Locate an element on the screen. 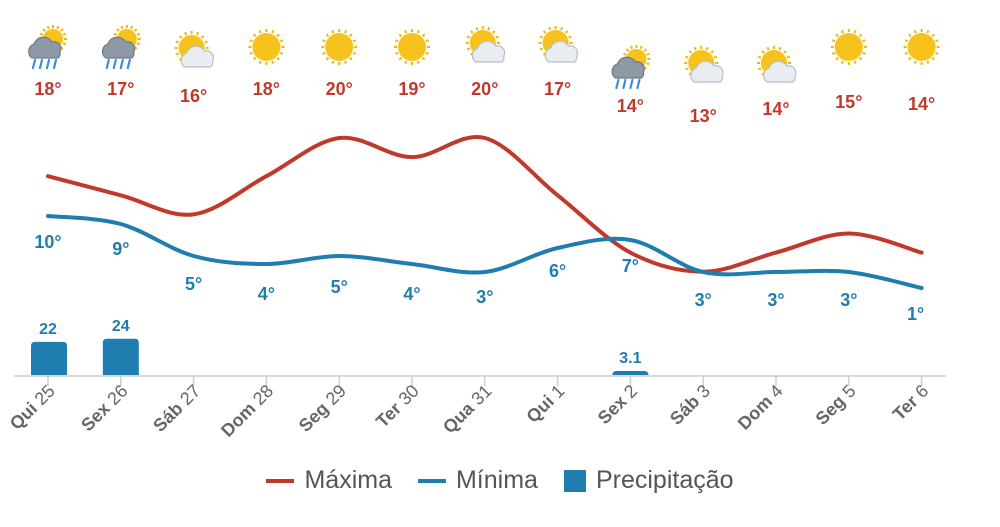 The width and height of the screenshot is (1000, 527). legend-max-swatch is located at coordinates (280, 480).